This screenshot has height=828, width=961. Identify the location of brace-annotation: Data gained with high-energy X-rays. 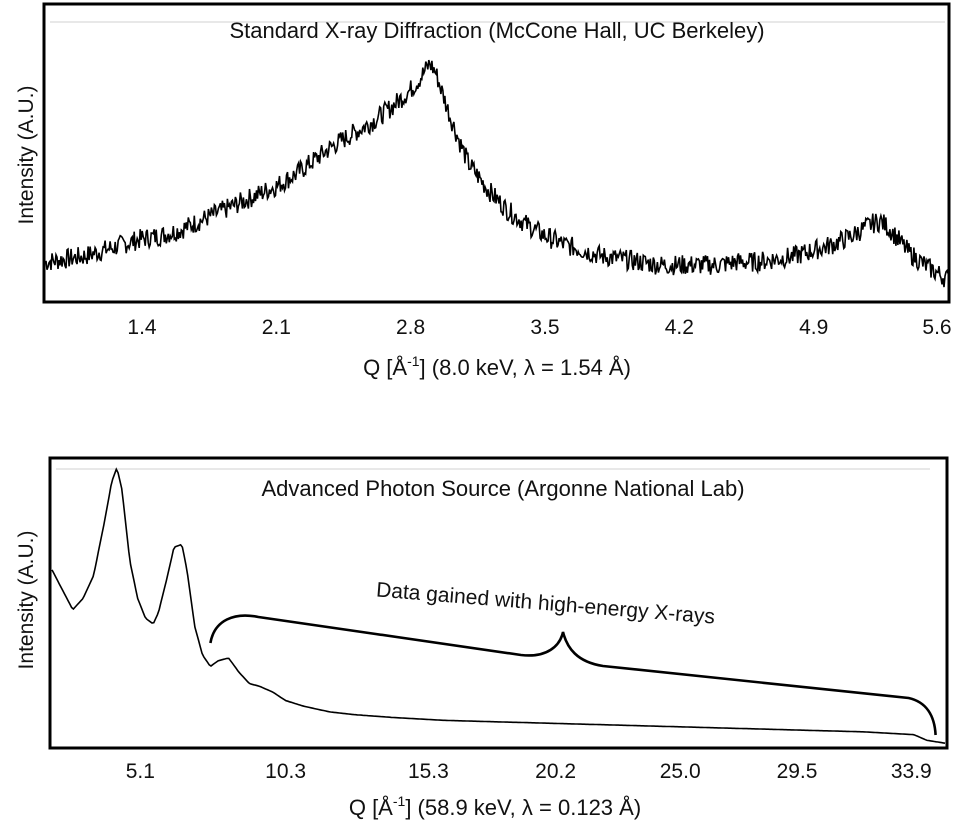
(545, 603).